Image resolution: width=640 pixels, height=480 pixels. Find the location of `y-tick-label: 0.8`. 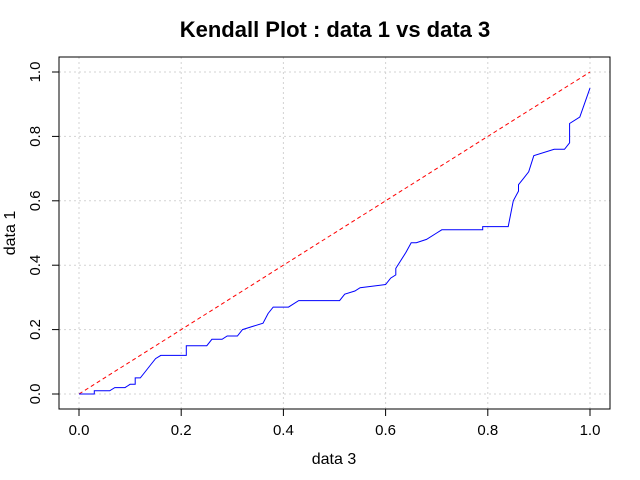

y-tick-label: 0.8 is located at coordinates (35, 136).